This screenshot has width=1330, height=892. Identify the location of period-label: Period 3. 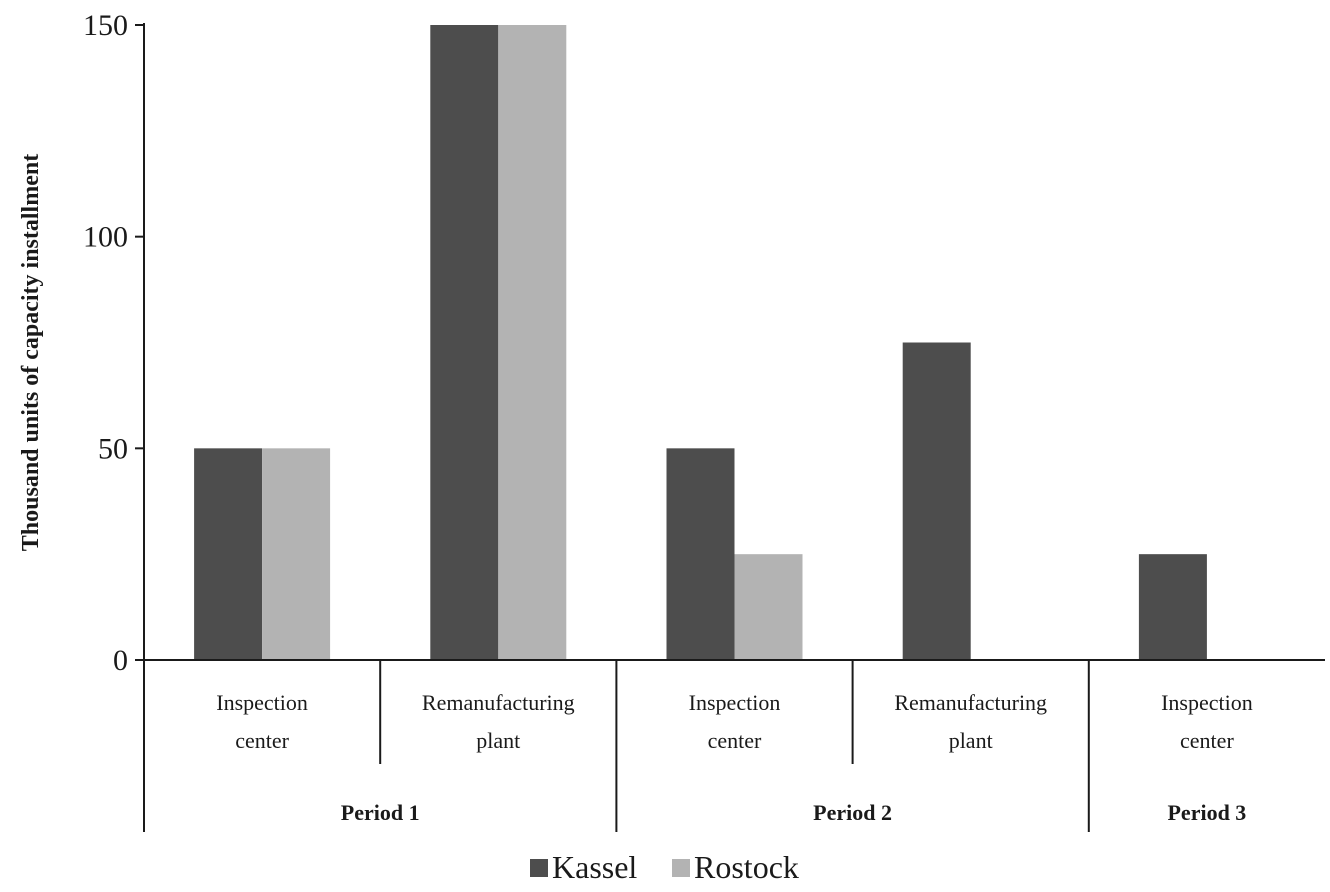
(1206, 812).